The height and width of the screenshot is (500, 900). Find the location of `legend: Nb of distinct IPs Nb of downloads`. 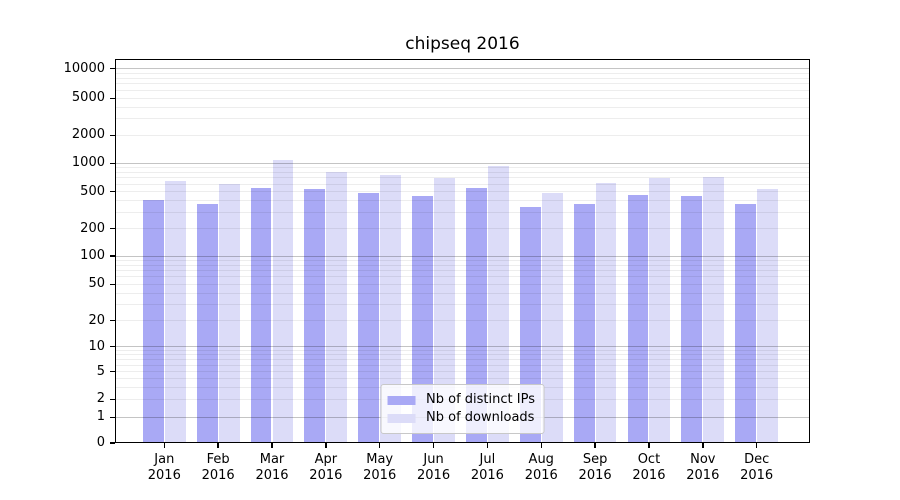

legend: Nb of distinct IPs Nb of downloads is located at coordinates (462, 409).